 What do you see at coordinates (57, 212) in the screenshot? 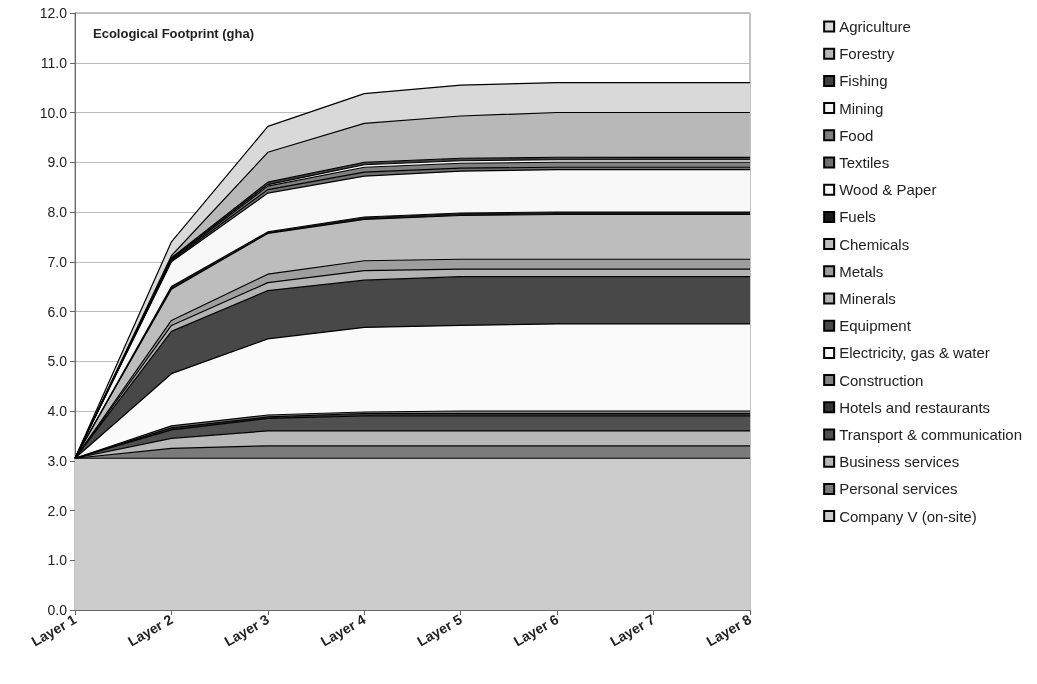
I see `y-tick-label: 8.0` at bounding box center [57, 212].